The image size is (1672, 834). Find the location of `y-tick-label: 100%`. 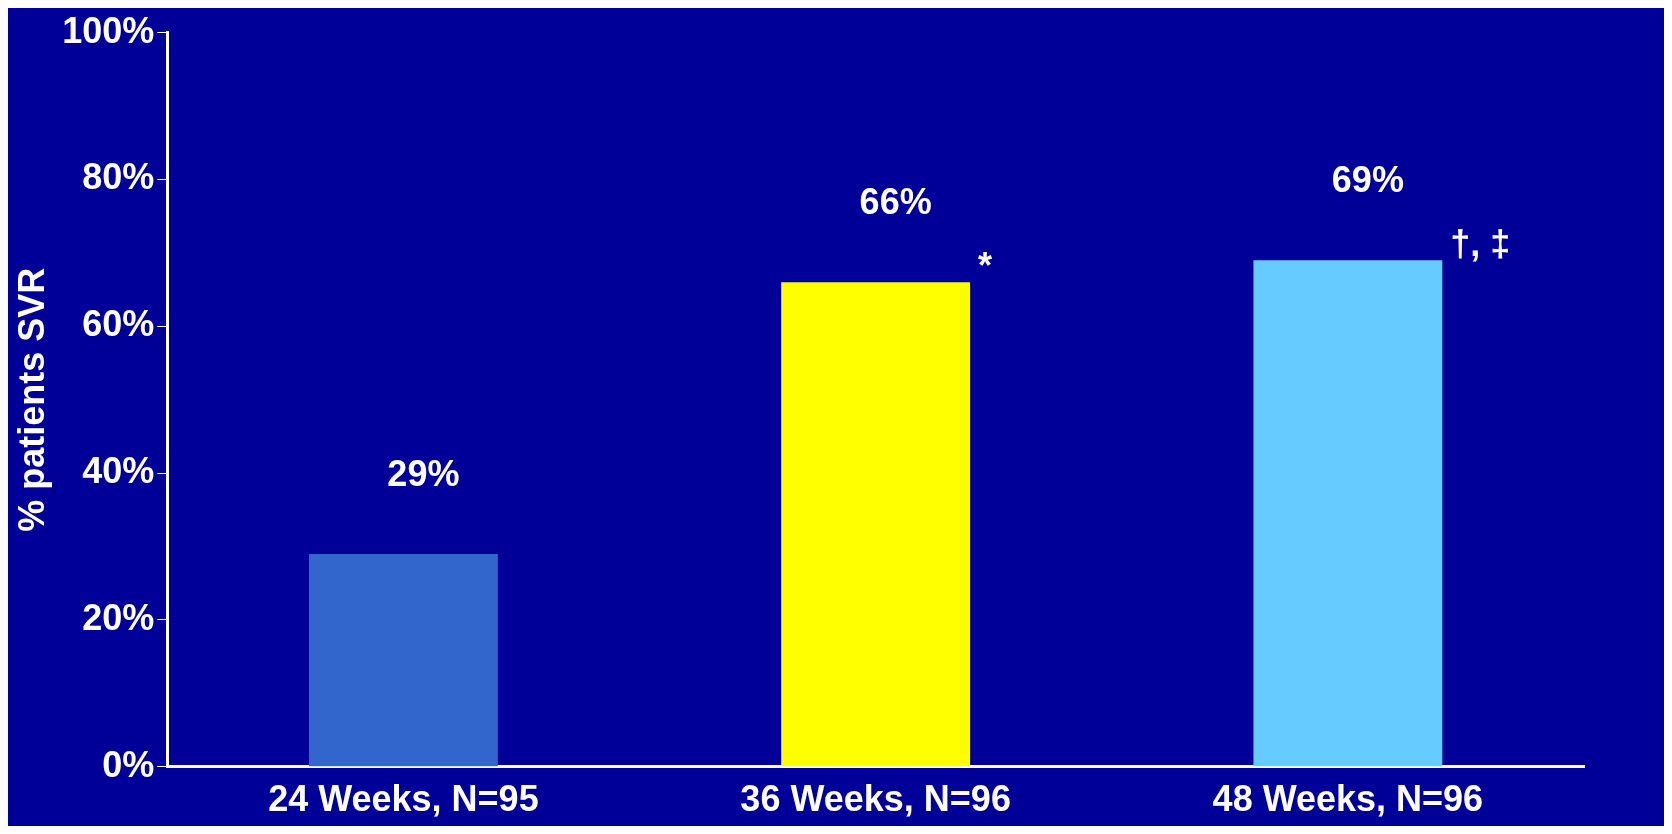

y-tick-label: 100% is located at coordinates (108, 30).